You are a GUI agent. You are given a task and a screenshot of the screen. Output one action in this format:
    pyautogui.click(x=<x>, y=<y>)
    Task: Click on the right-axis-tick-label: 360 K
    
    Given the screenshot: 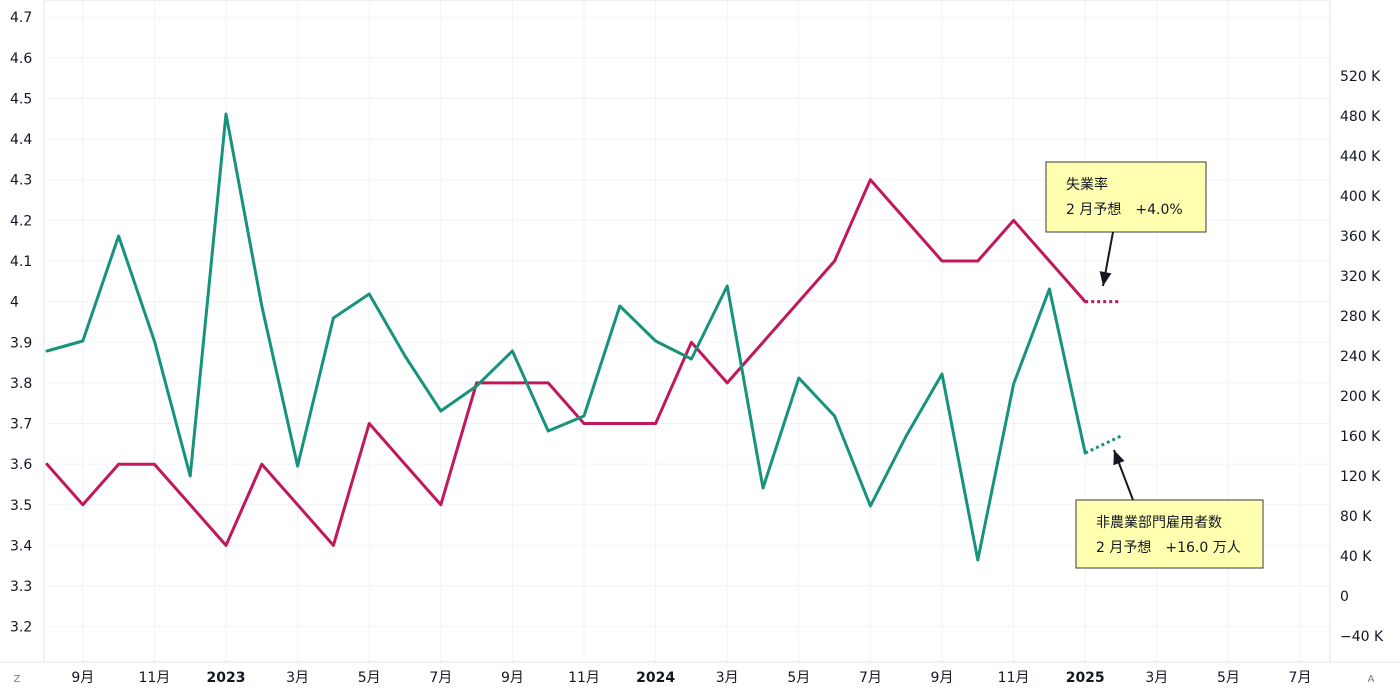 What is the action you would take?
    pyautogui.click(x=1360, y=237)
    